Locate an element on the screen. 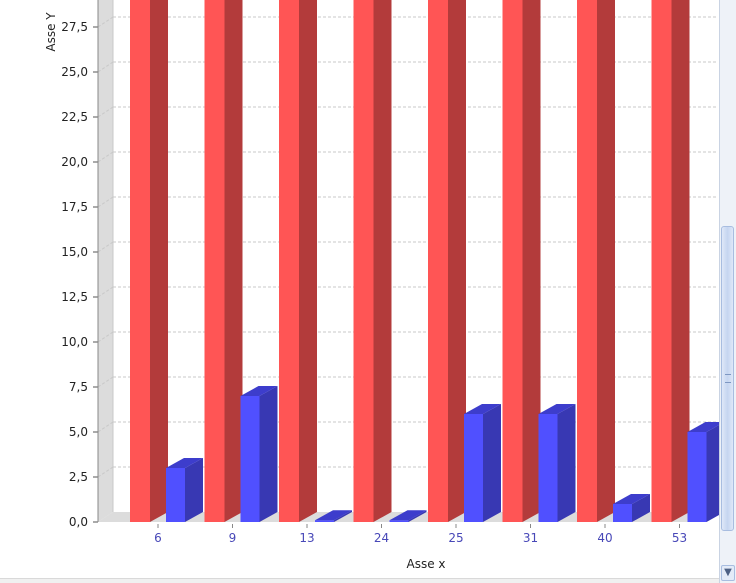 Image resolution: width=736 pixels, height=583 pixels. y-tick-label: 25,0 is located at coordinates (74, 72).